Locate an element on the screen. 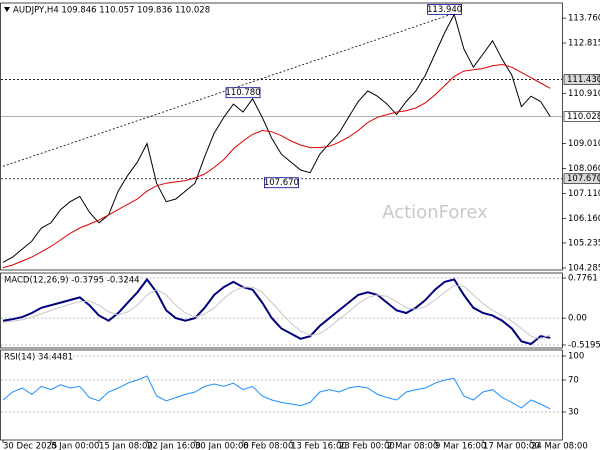  price-level-label: 111.430 is located at coordinates (583, 80).